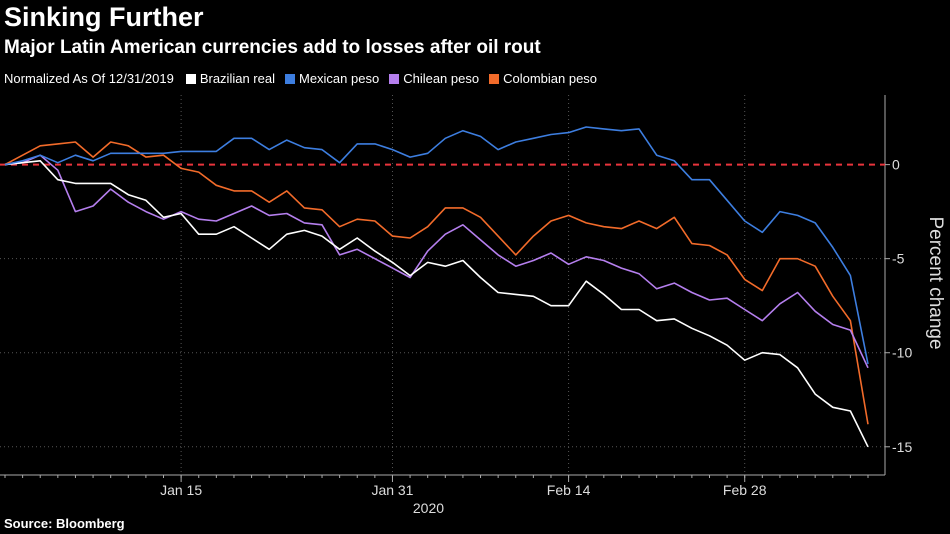 The image size is (950, 534). What do you see at coordinates (902, 353) in the screenshot?
I see `y-tick-label: -10` at bounding box center [902, 353].